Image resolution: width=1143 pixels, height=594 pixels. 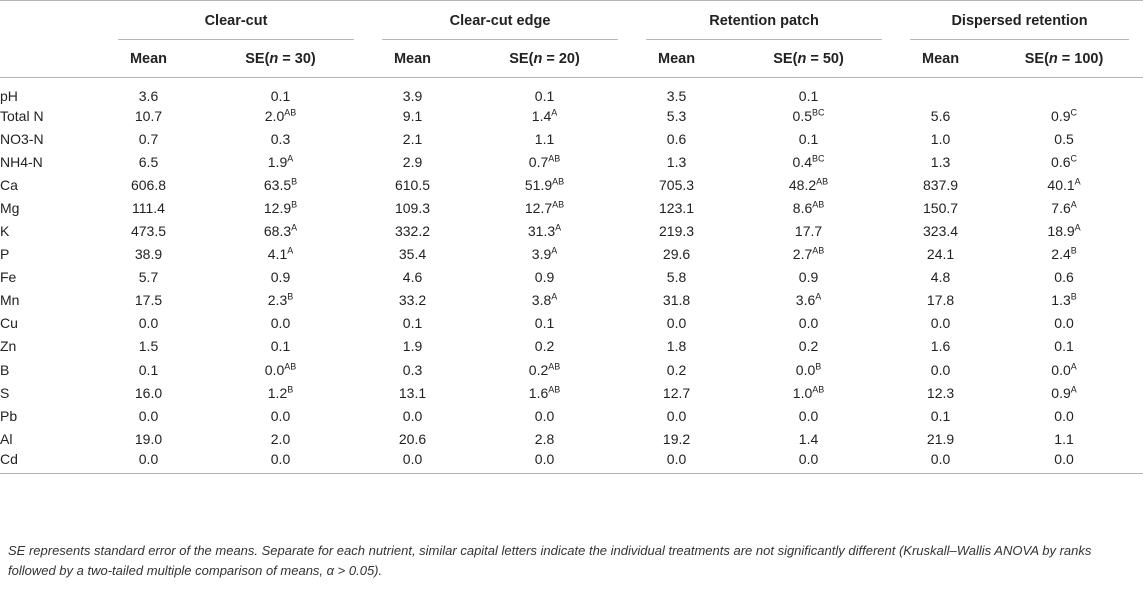 I want to click on table-row: S 16.0 1.2B 13.1 1.6AB 12.7 1.0AB 12.3 0.9A, so click(x=571, y=392).